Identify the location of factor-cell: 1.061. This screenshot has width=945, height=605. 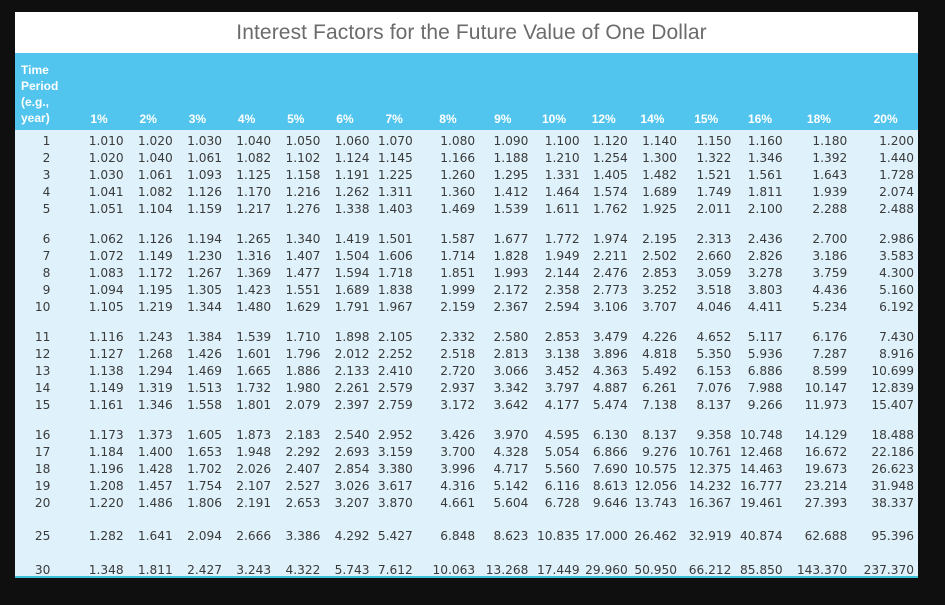
(155, 175).